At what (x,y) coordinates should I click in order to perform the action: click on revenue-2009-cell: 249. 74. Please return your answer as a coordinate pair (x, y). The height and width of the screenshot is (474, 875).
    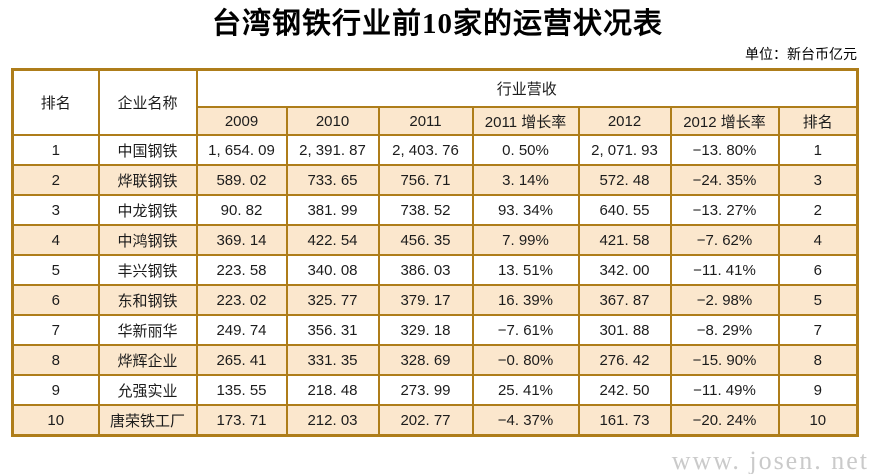
    Looking at the image, I should click on (241, 330).